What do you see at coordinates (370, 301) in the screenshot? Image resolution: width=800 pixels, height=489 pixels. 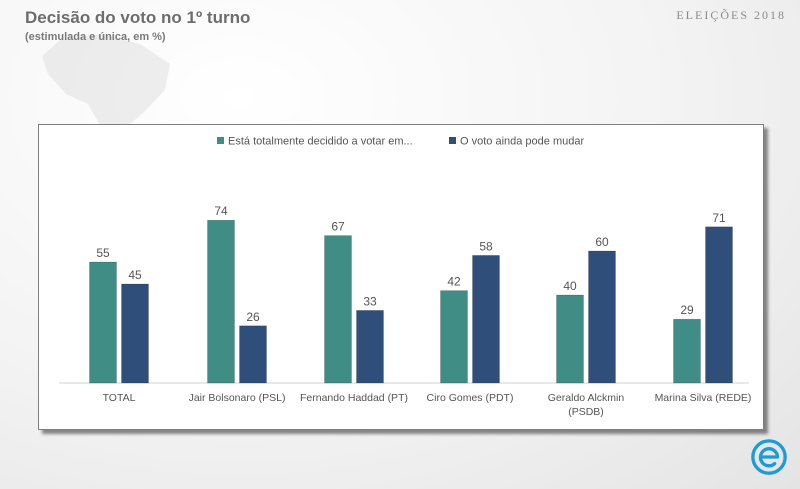 I see `data-label: 33` at bounding box center [370, 301].